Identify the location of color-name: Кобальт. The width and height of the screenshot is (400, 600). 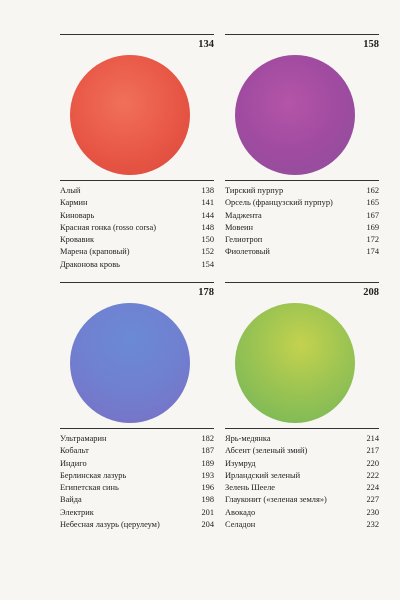
(74, 451).